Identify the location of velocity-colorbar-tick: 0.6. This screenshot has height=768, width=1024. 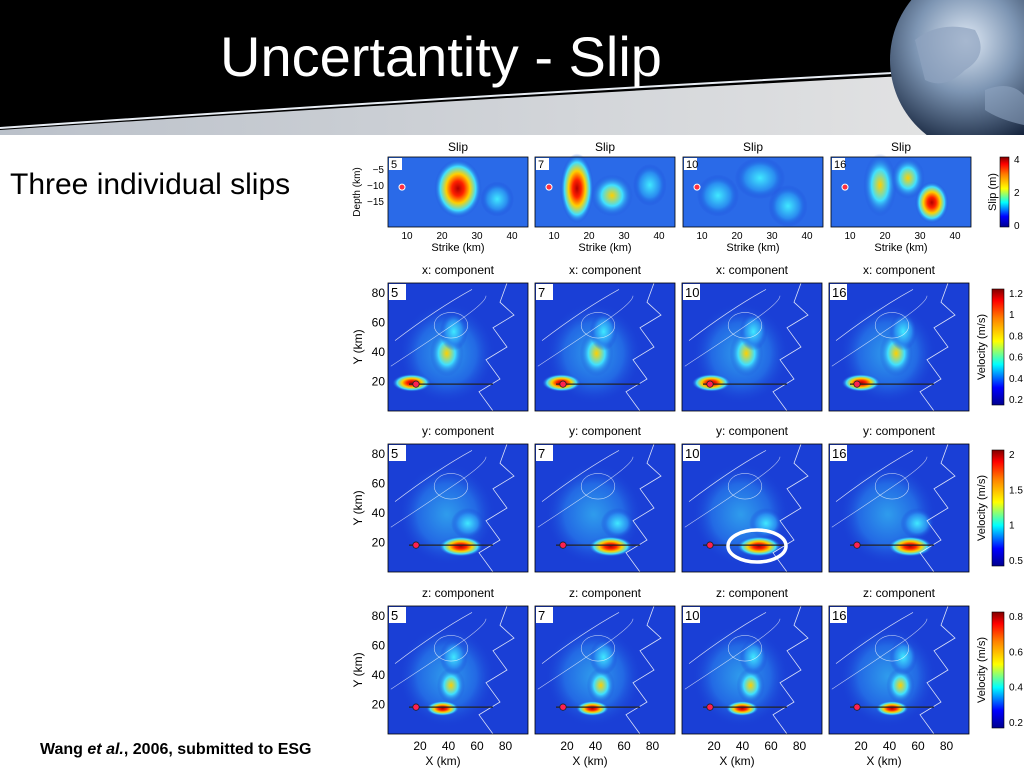
(1016, 358).